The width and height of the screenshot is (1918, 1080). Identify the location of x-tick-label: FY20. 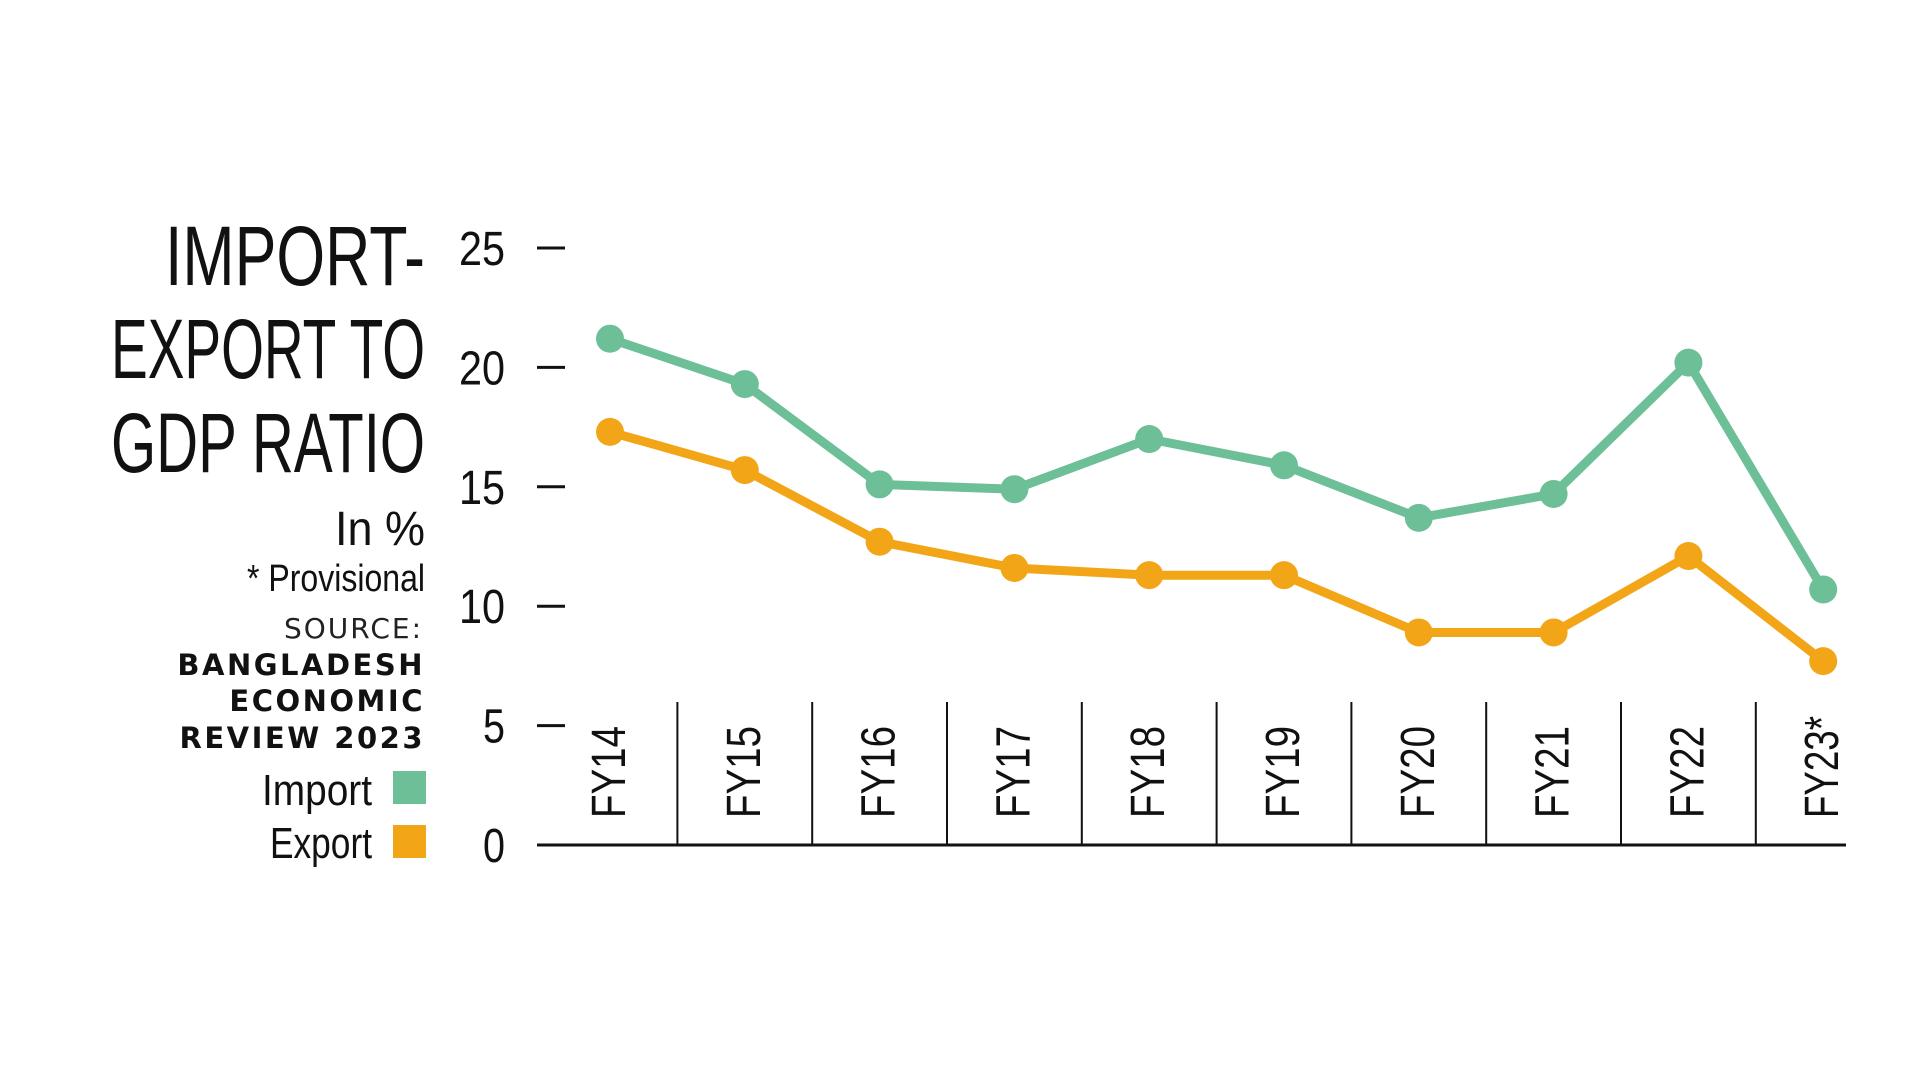
(1418, 772).